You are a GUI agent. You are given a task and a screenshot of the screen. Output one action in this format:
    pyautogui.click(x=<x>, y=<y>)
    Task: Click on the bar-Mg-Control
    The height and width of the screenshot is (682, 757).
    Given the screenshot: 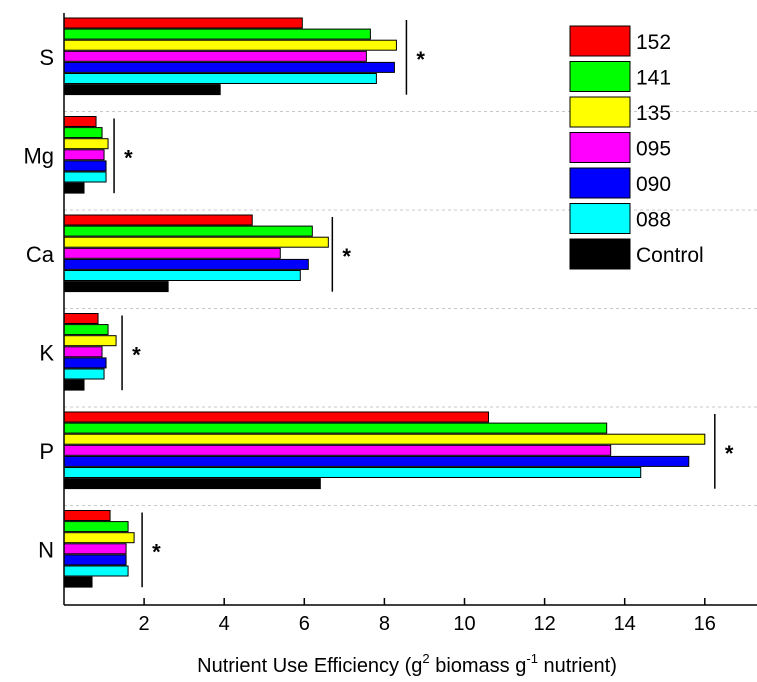 What is the action you would take?
    pyautogui.click(x=74, y=188)
    